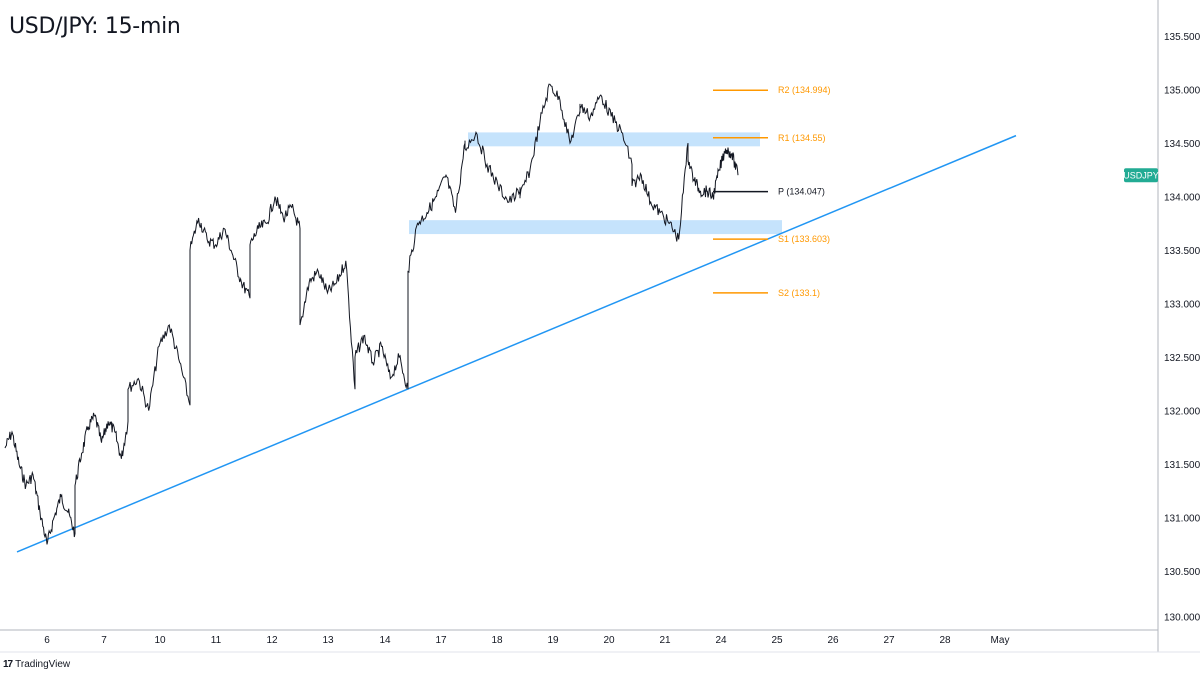  Describe the element at coordinates (721, 640) in the screenshot. I see `x-tick-label: 24` at that location.